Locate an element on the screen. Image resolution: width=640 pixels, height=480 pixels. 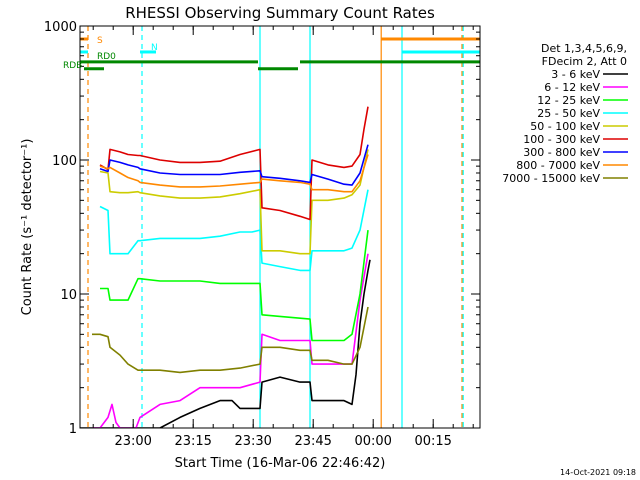
x-tick-label: 00:15 is located at coordinates (432, 441).